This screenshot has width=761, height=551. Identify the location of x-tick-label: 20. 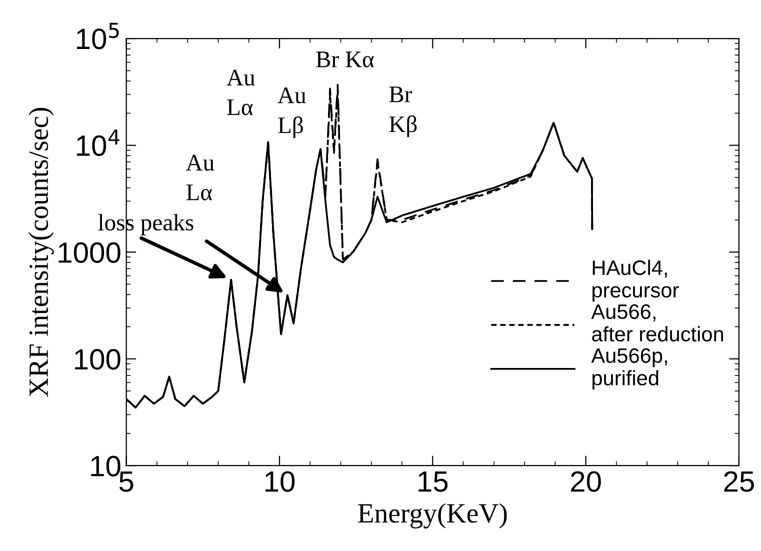
(586, 481).